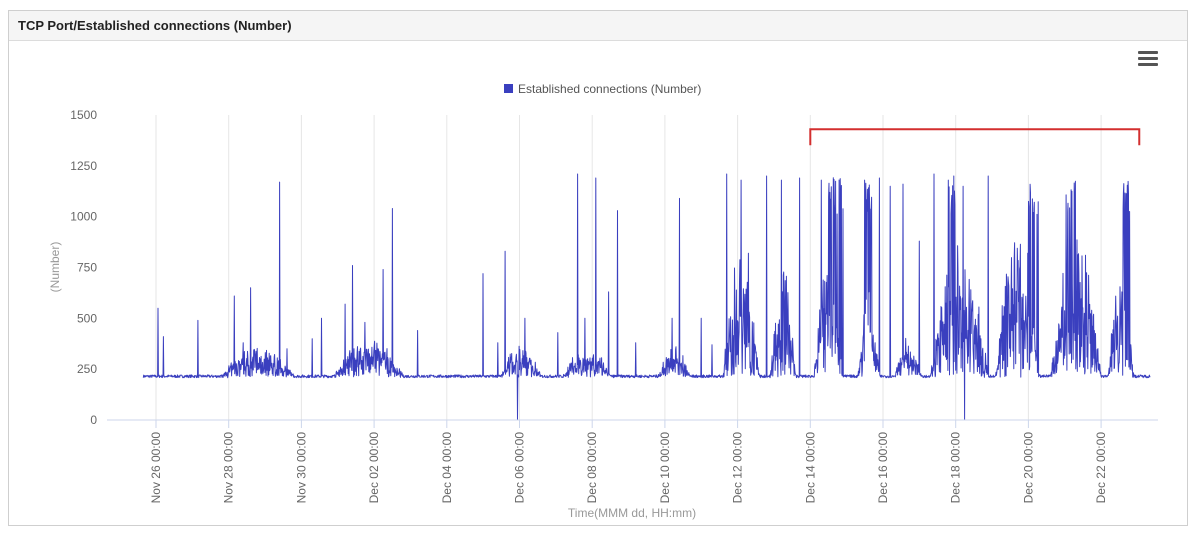 The height and width of the screenshot is (538, 1200). I want to click on x-tick-label: Dec 04 00:00, so click(447, 468).